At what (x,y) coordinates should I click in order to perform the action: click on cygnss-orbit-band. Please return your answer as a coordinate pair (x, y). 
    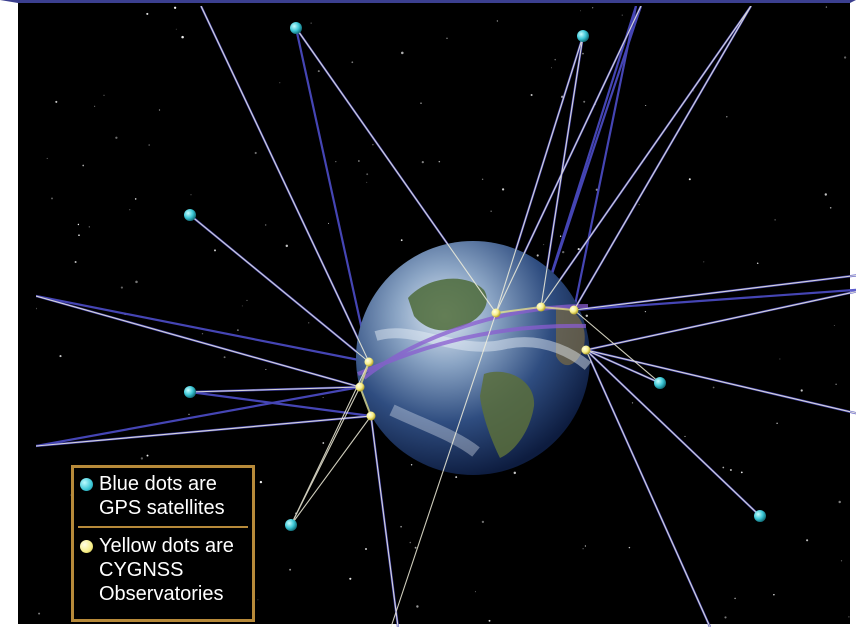
    Looking at the image, I should click on (473, 342).